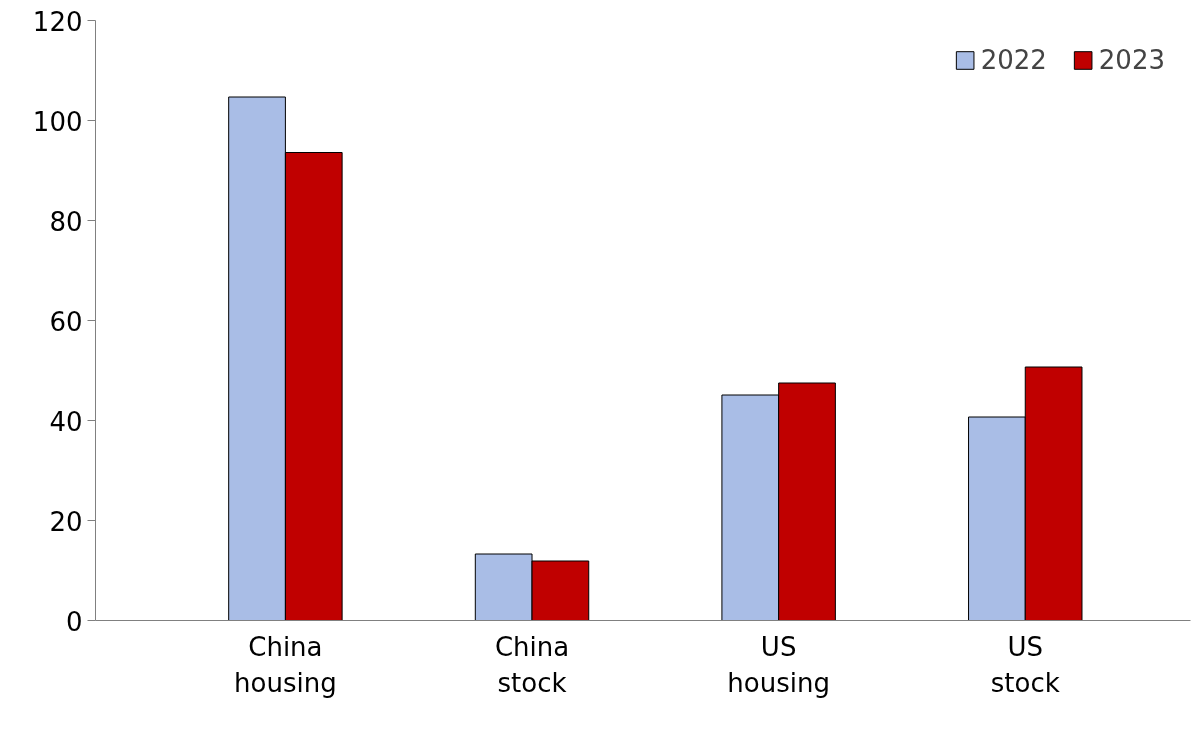  I want to click on y-tick-label: 0, so click(74, 621).